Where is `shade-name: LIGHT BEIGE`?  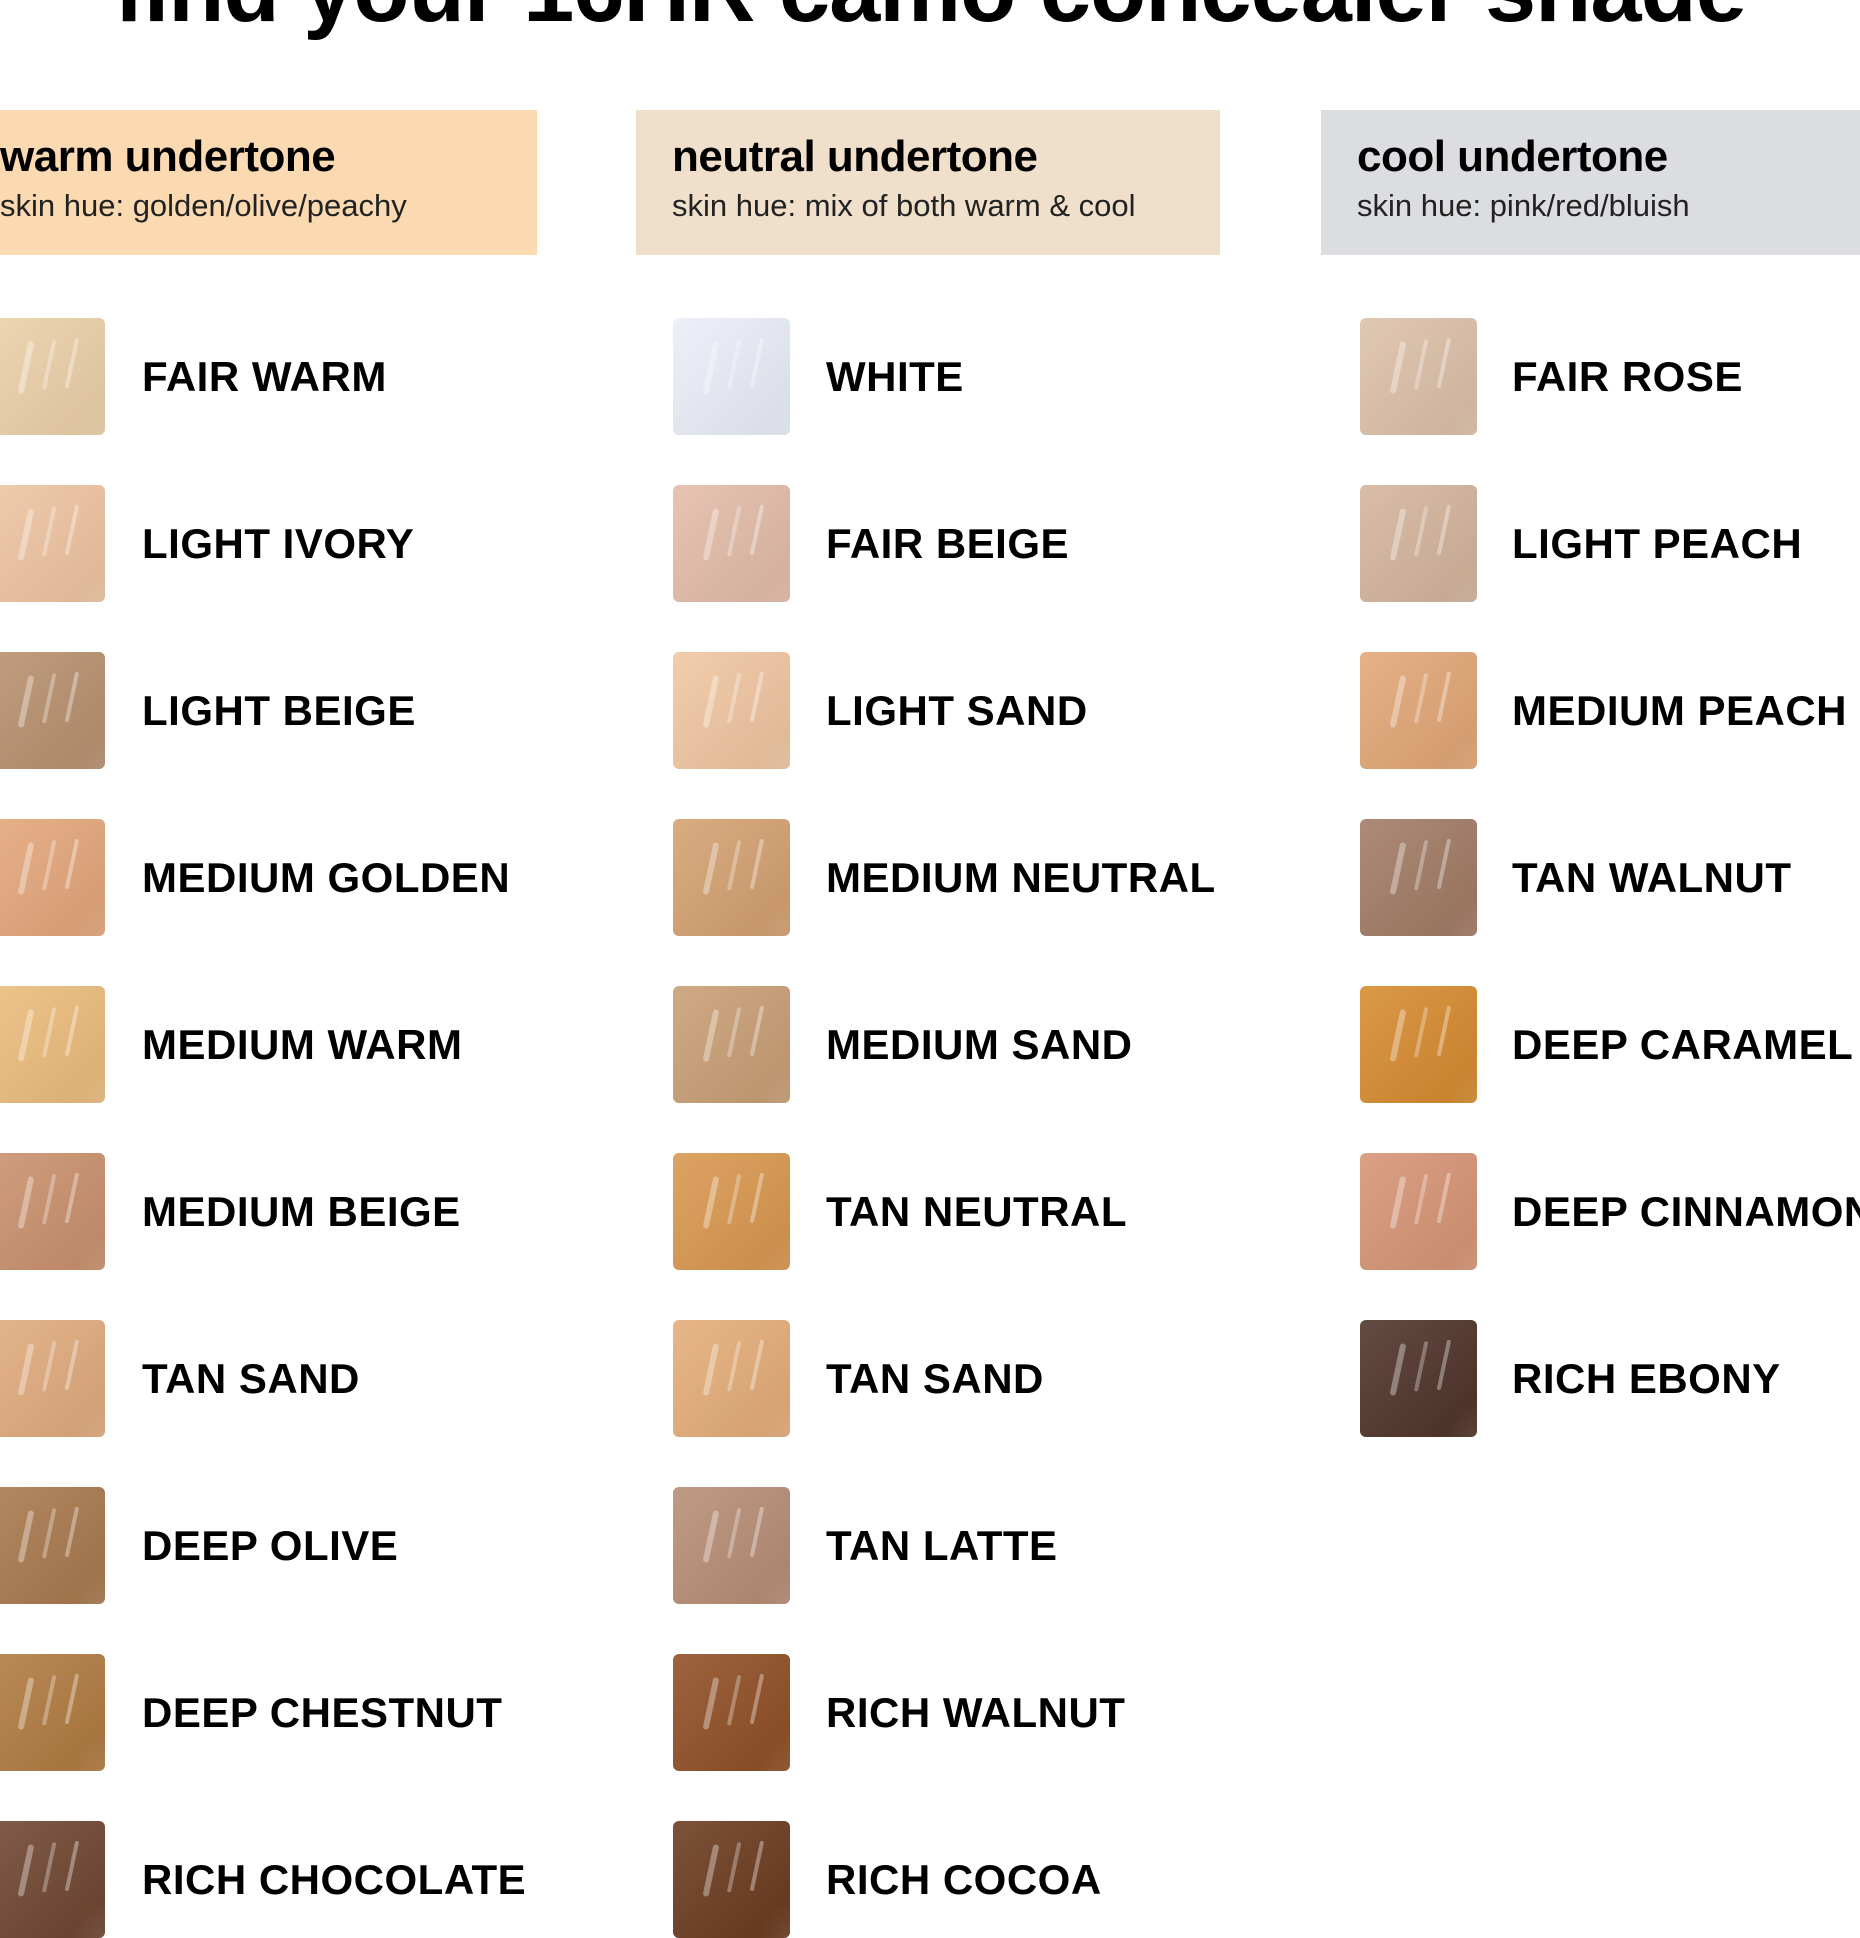 shade-name: LIGHT BEIGE is located at coordinates (279, 710).